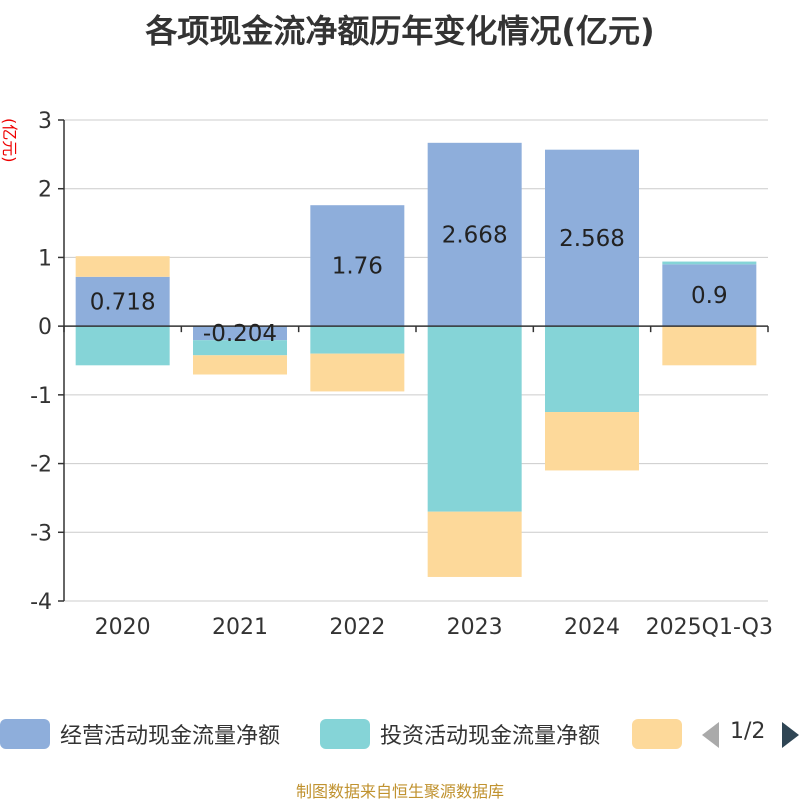  I want to click on legend-swatch-operating, so click(25, 734).